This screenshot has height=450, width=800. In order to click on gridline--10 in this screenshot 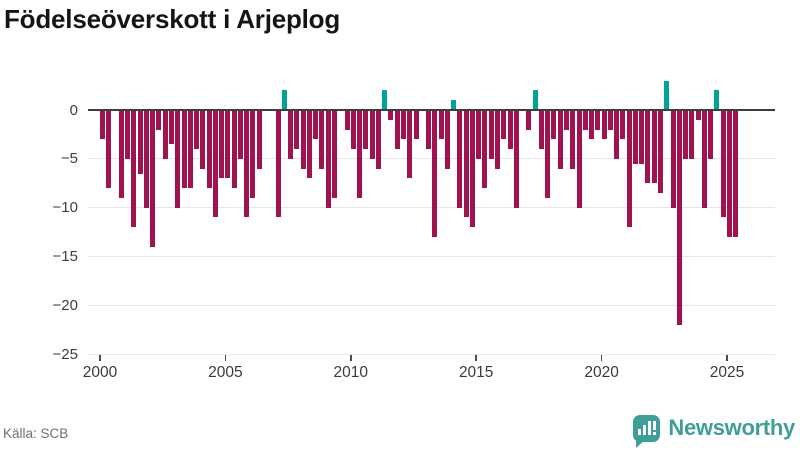, I will do `click(431, 208)`.